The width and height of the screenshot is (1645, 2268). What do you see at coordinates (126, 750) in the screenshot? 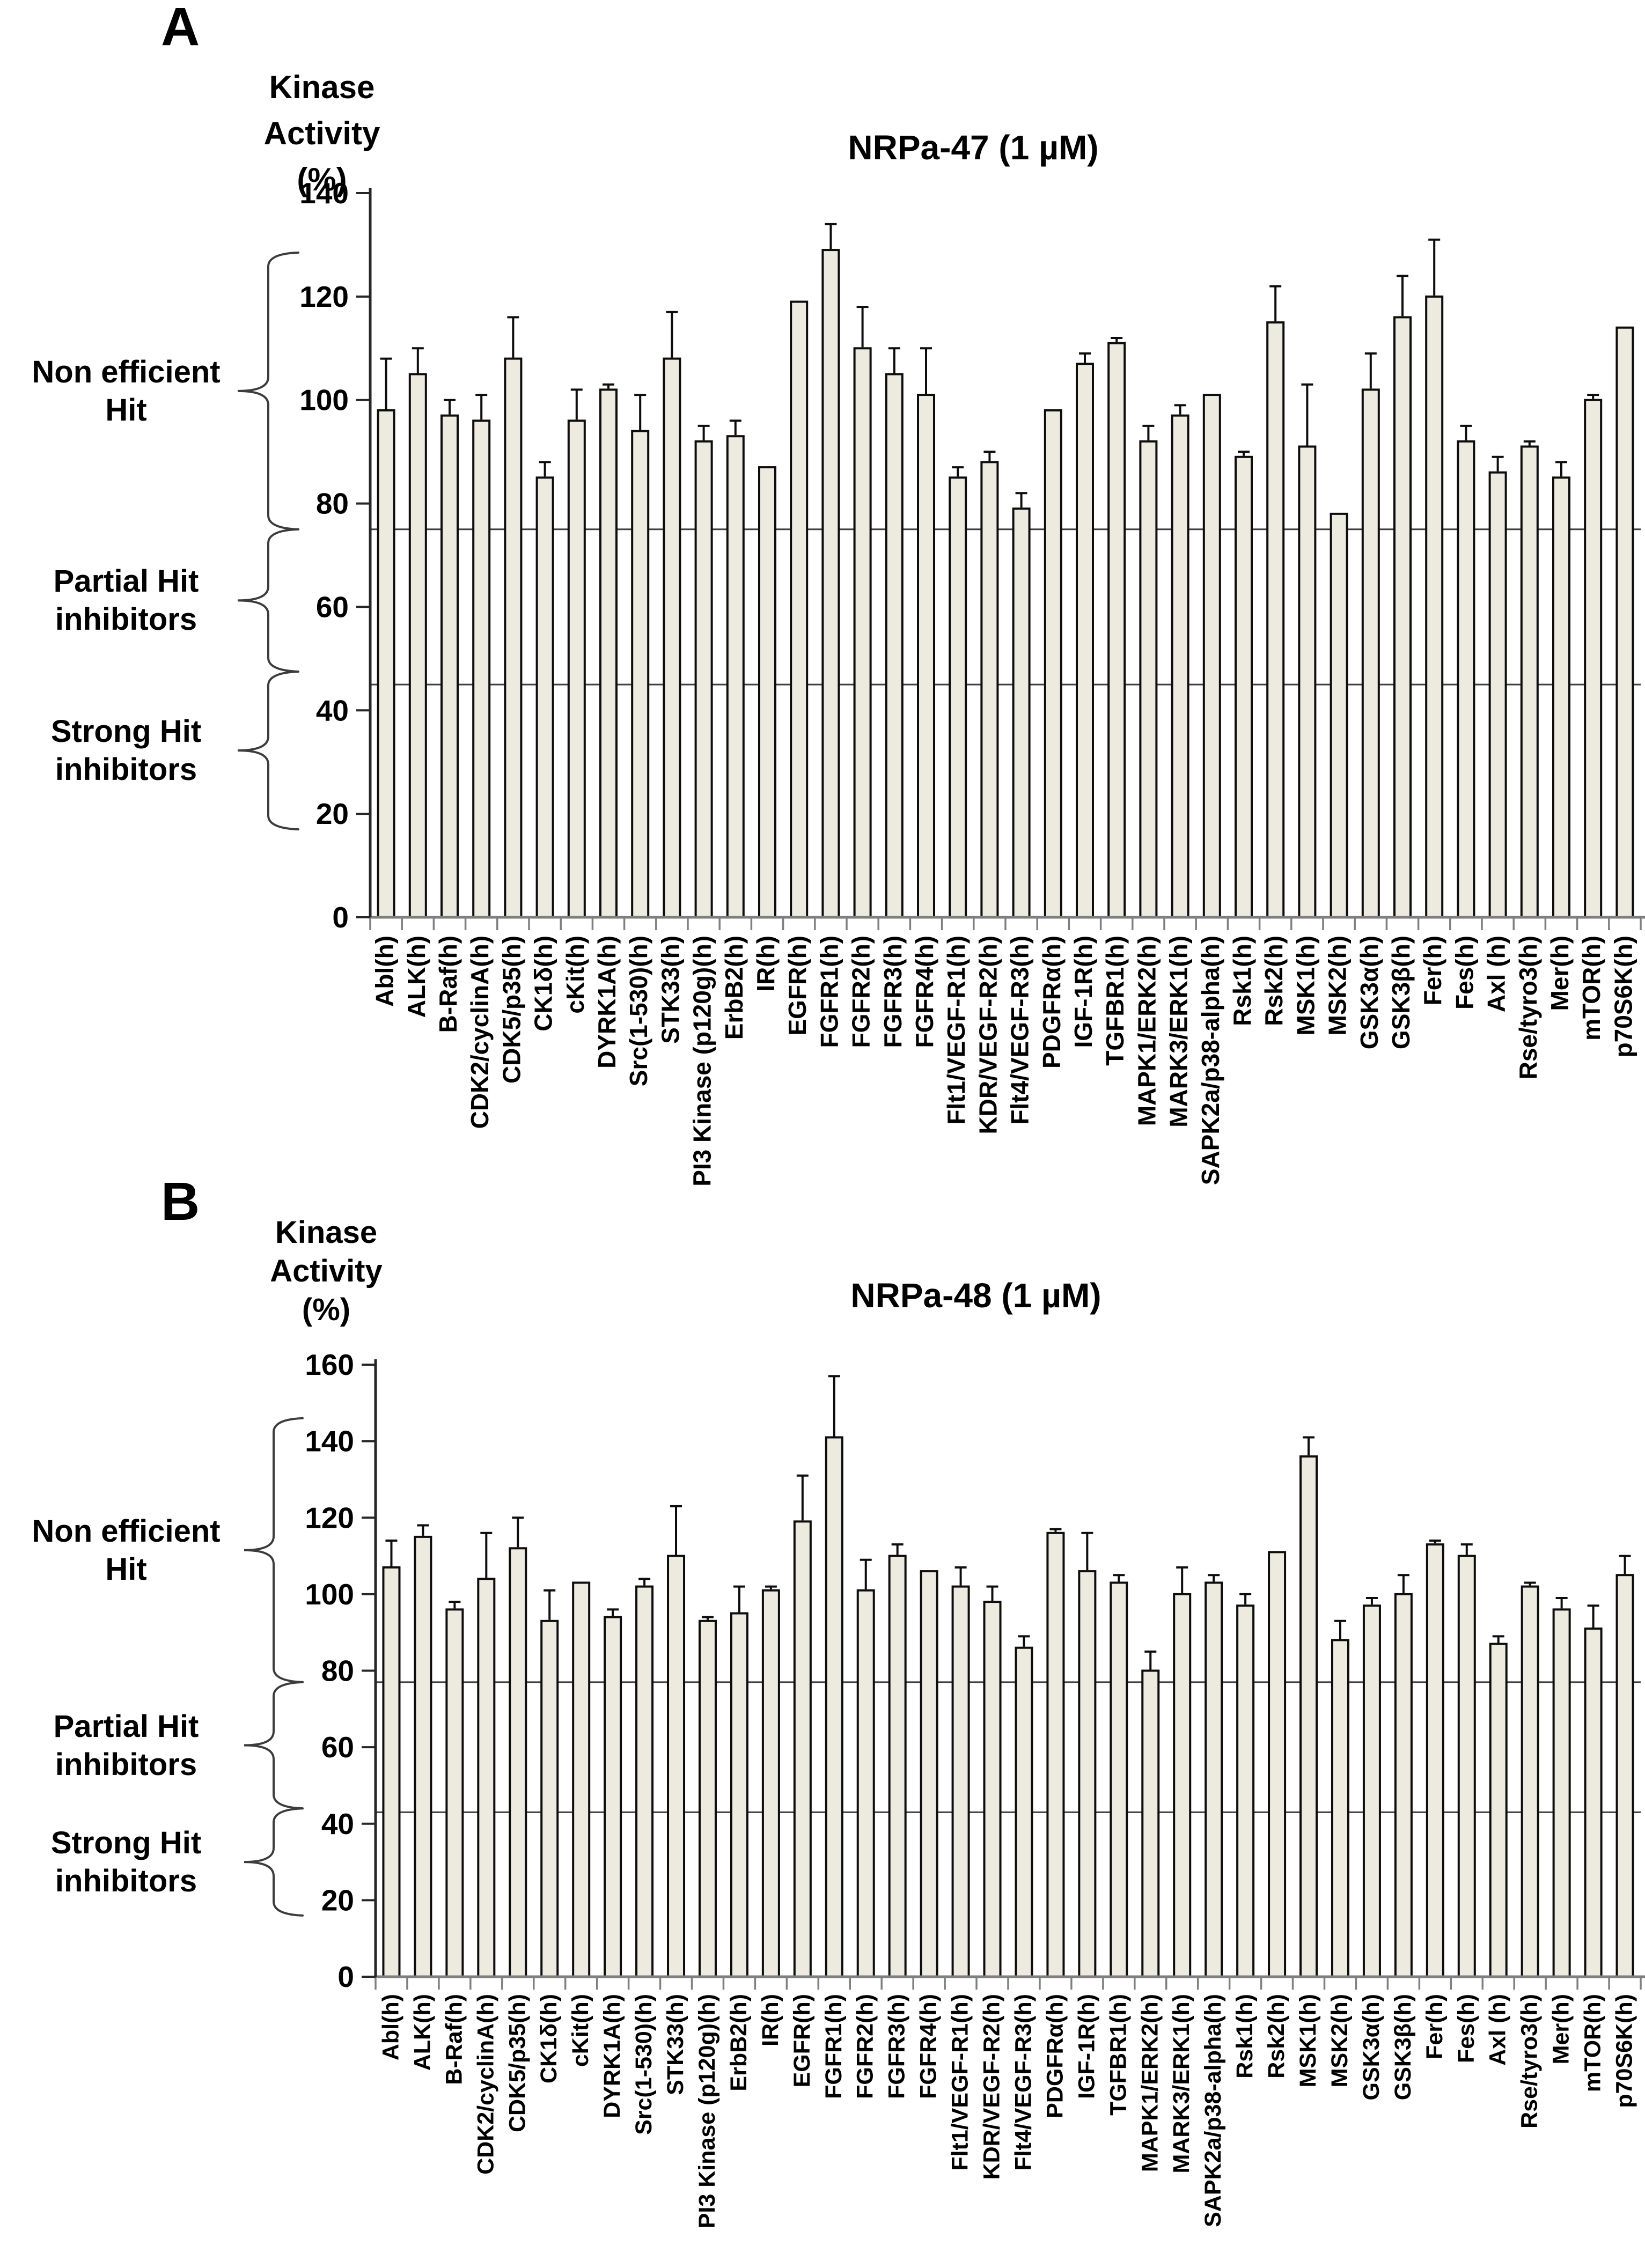
I see `region-label-strong-hit-inhibitors-a: Strong Hit inhibitors` at bounding box center [126, 750].